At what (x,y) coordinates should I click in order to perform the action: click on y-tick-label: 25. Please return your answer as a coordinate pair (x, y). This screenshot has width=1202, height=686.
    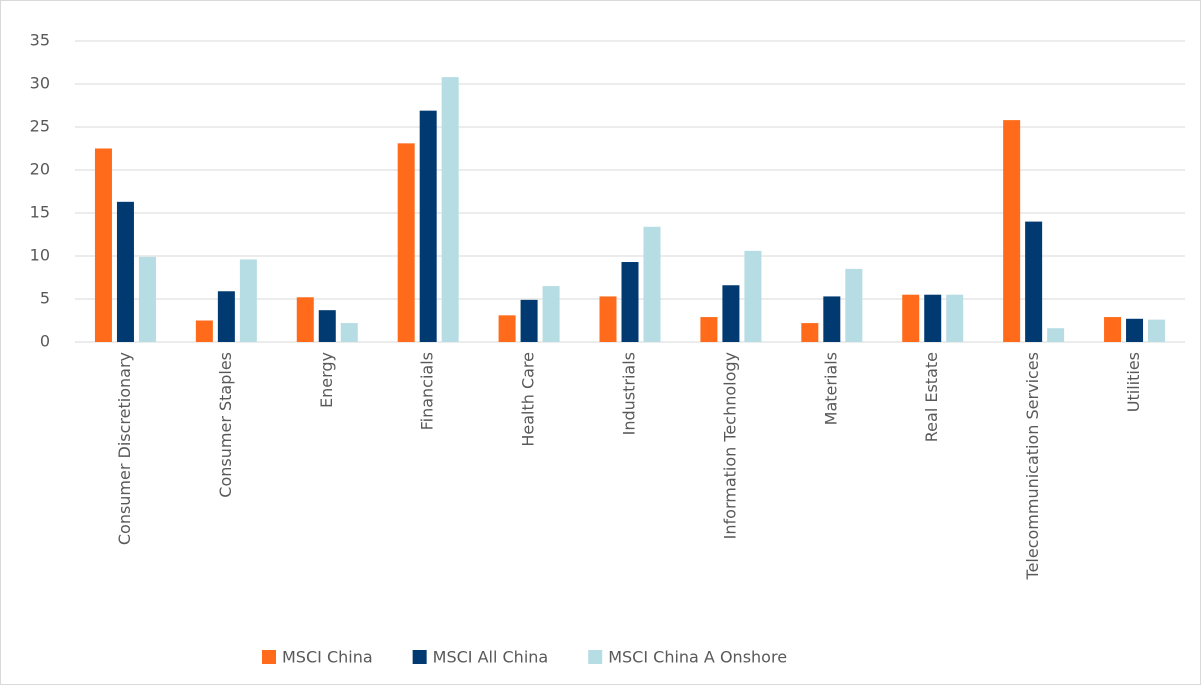
    Looking at the image, I should click on (40, 126).